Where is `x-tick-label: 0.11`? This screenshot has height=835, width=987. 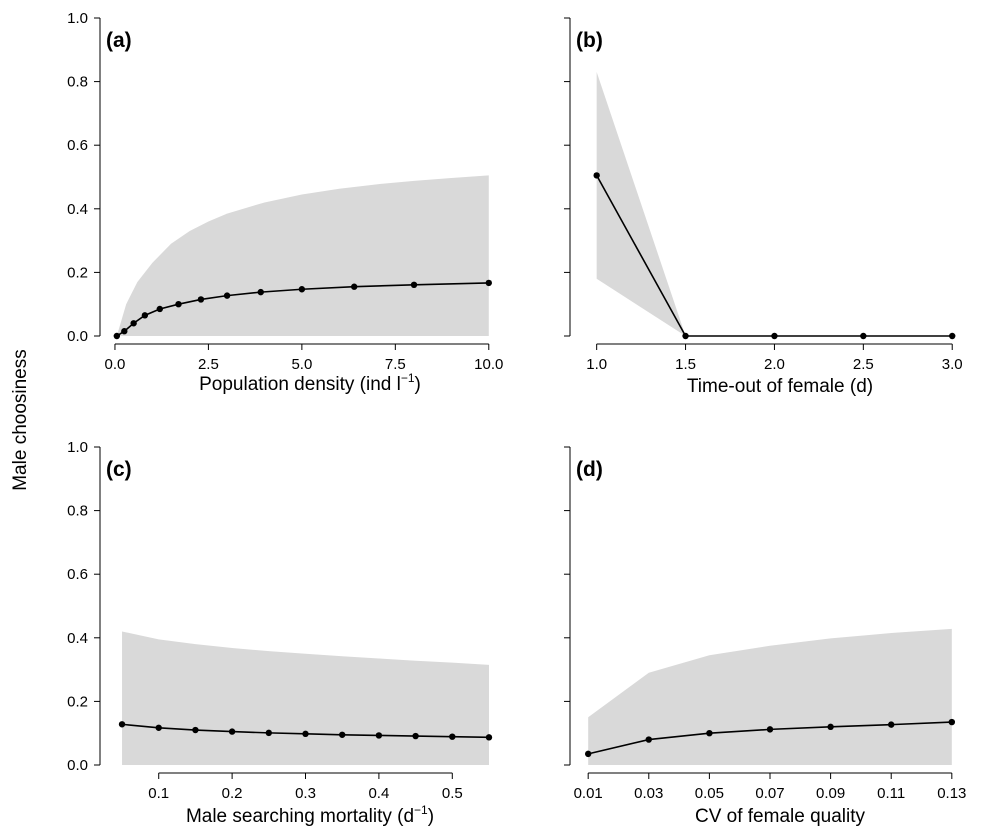 x-tick-label: 0.11 is located at coordinates (891, 793).